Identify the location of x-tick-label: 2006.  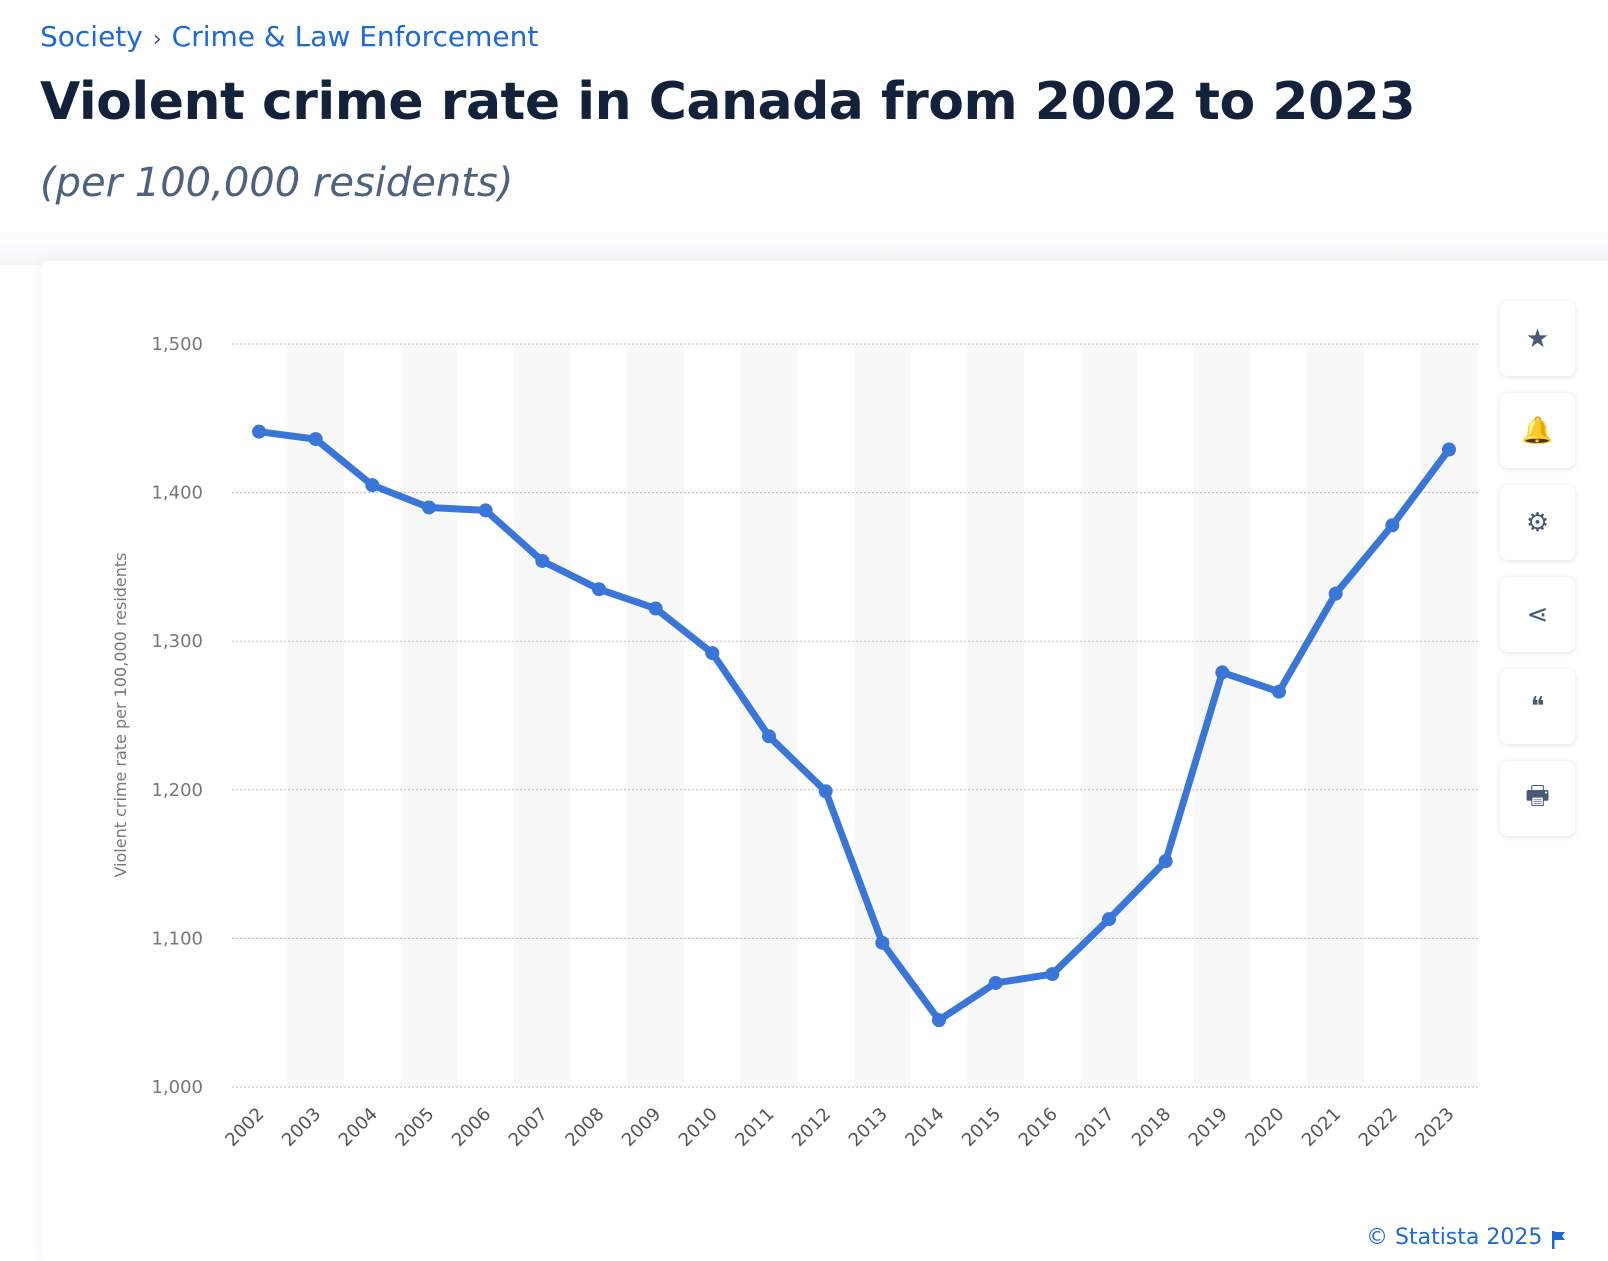
(471, 1127).